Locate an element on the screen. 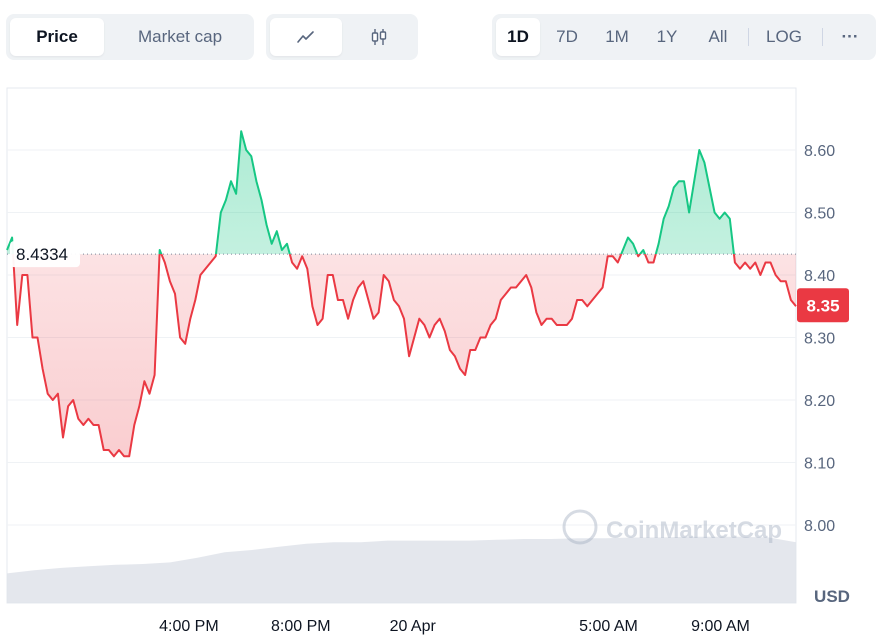 This screenshot has height=637, width=883. line-chart-button is located at coordinates (306, 37).